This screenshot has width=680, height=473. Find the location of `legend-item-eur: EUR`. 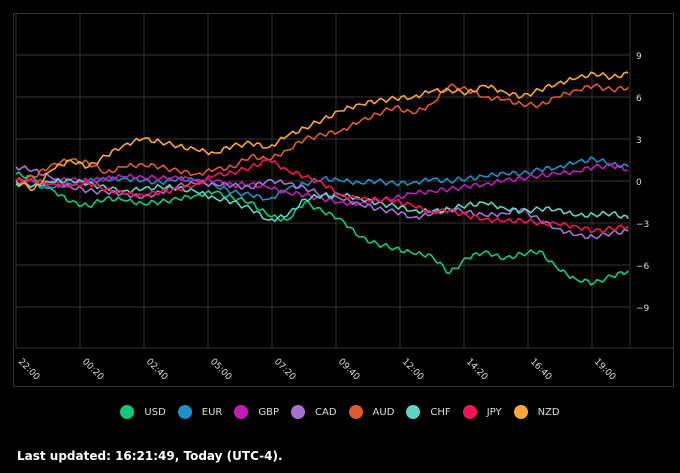

legend-item-eur: EUR is located at coordinates (200, 412).